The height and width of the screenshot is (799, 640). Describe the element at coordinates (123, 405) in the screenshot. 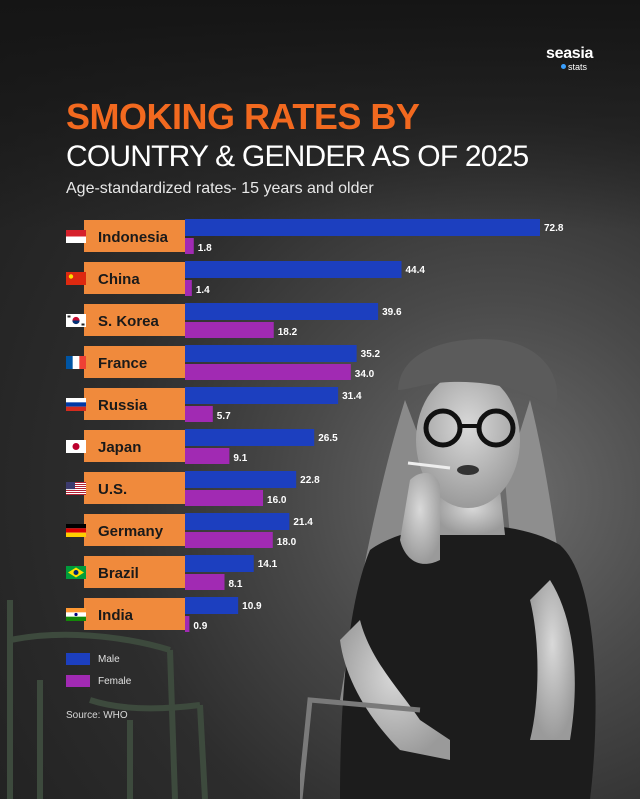

I see `country-label: Russia` at that location.